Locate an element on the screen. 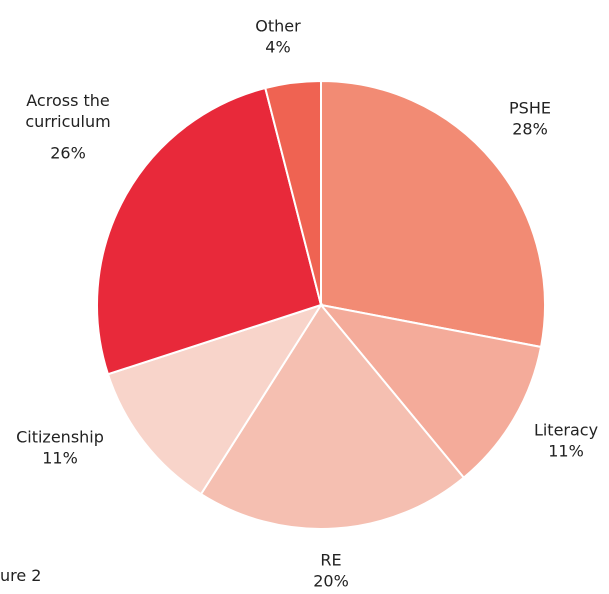 This screenshot has width=609, height=594. slice-label: RE is located at coordinates (331, 559).